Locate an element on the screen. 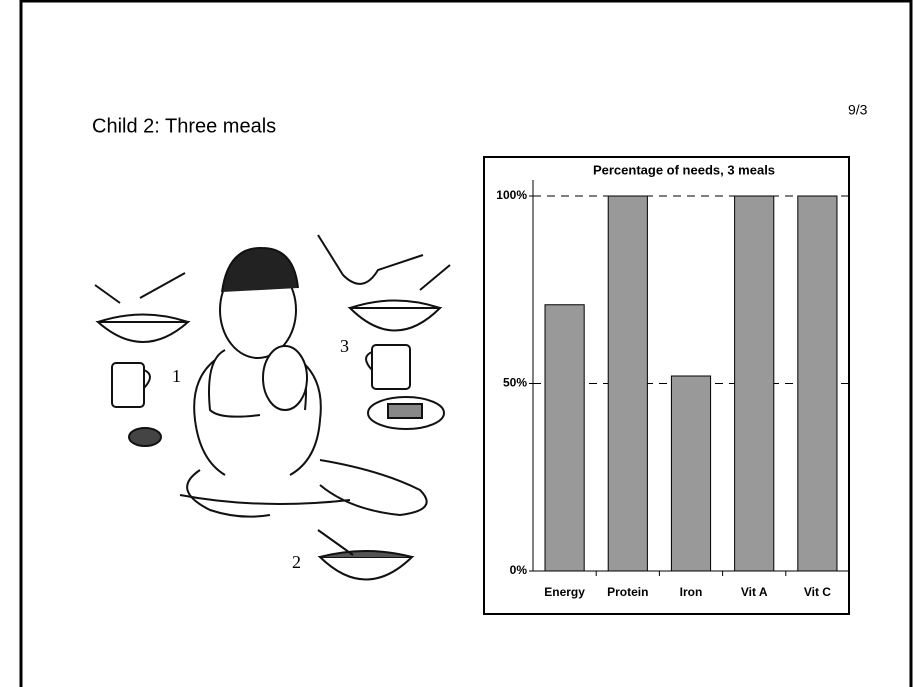 This screenshot has height=687, width=915. chart-title: Percentage of needs, 3 meals is located at coordinates (684, 169).